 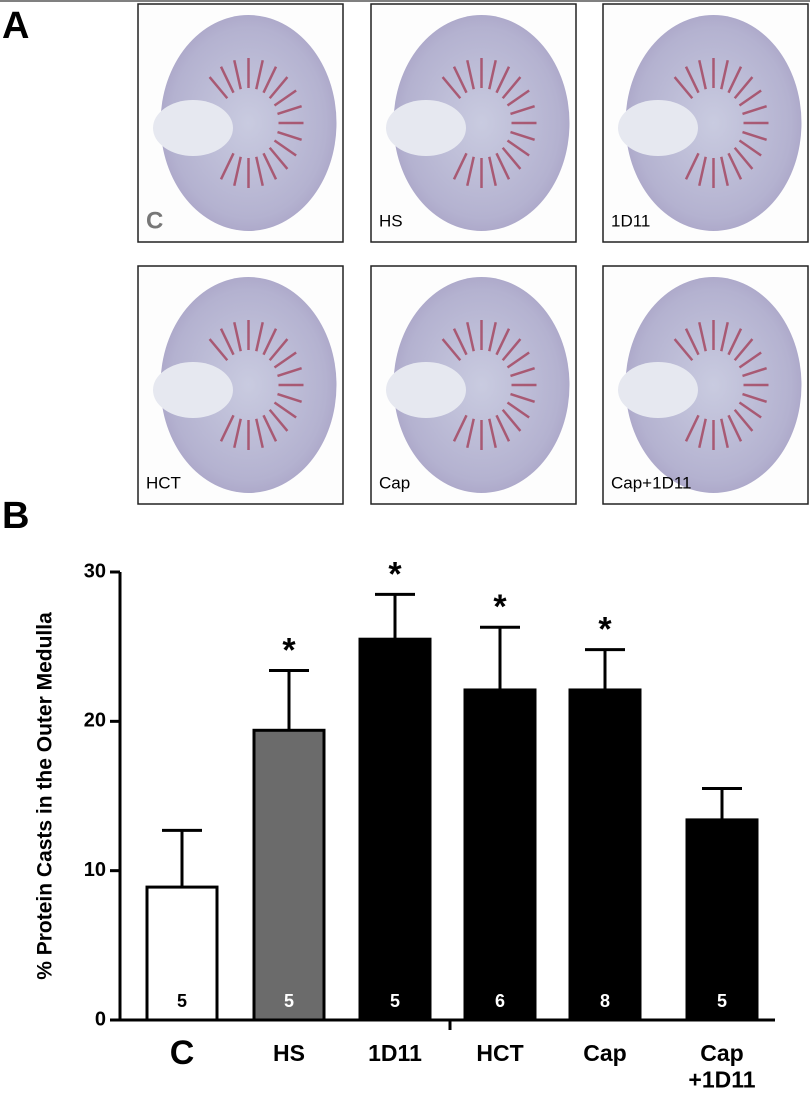 What do you see at coordinates (500, 1001) in the screenshot?
I see `n-label: 6` at bounding box center [500, 1001].